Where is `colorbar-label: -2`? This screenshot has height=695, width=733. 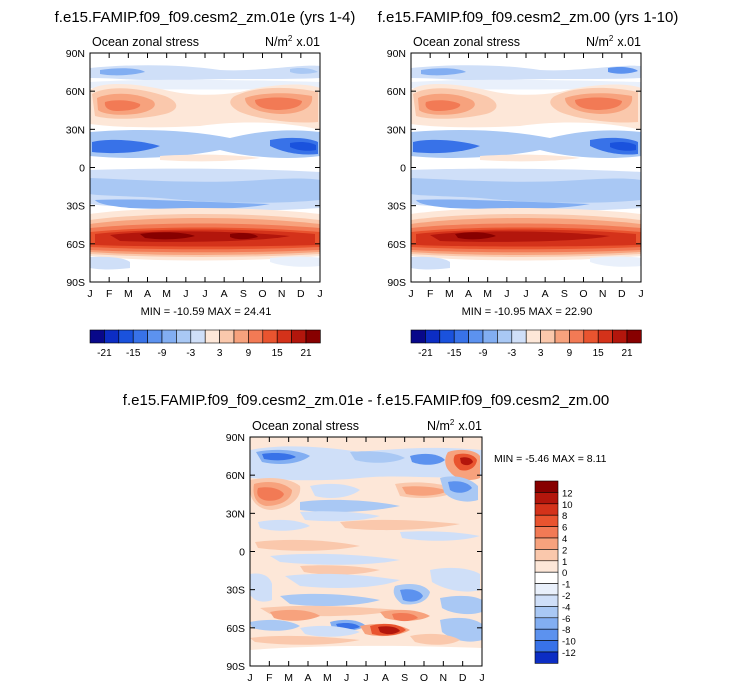
colorbar-label: -2 is located at coordinates (566, 596).